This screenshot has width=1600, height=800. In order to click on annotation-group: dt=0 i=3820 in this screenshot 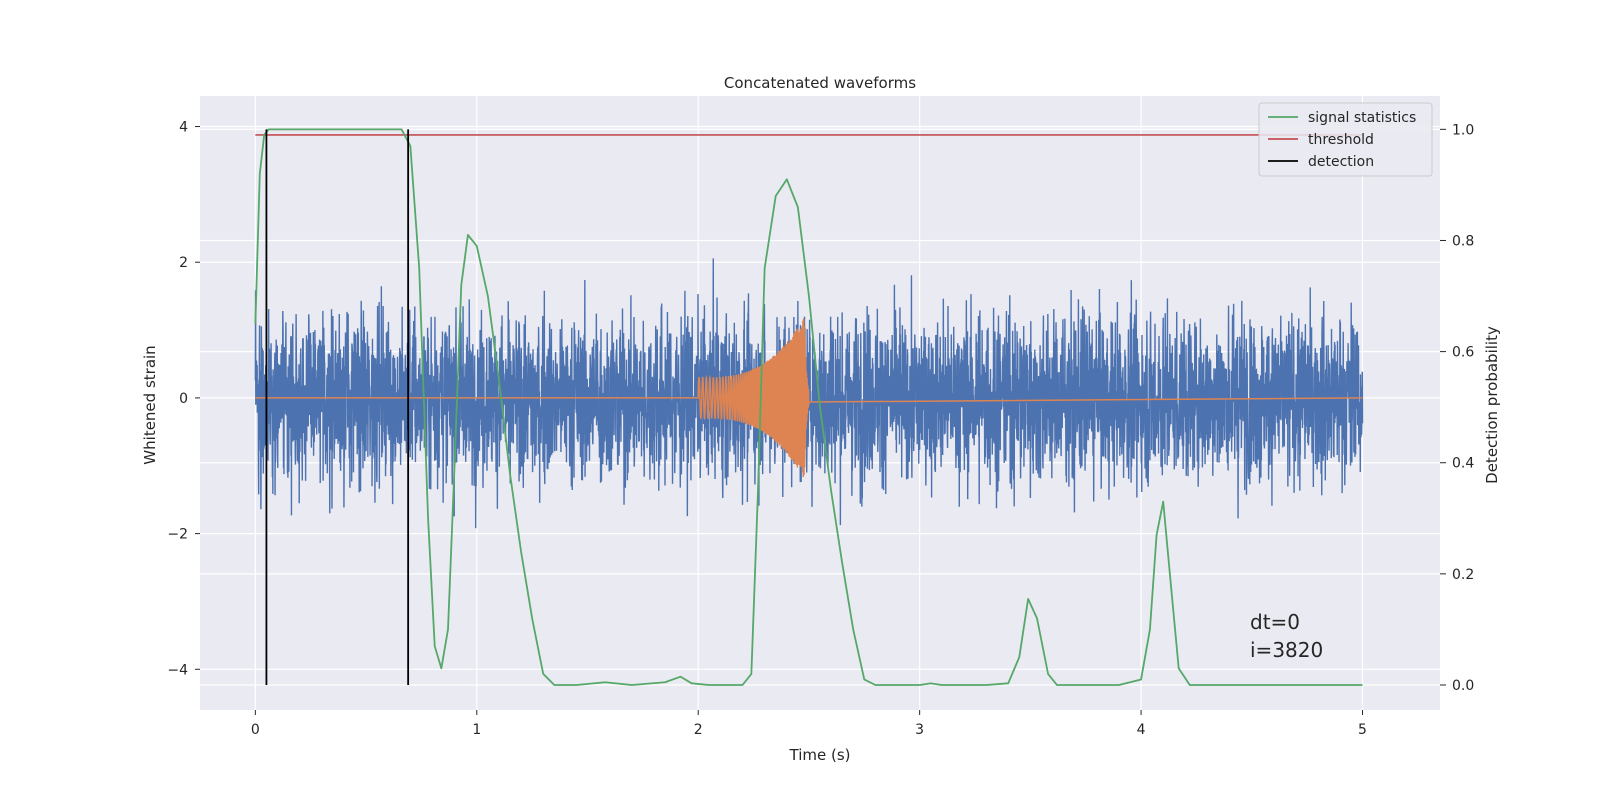, I will do `click(1286, 636)`.